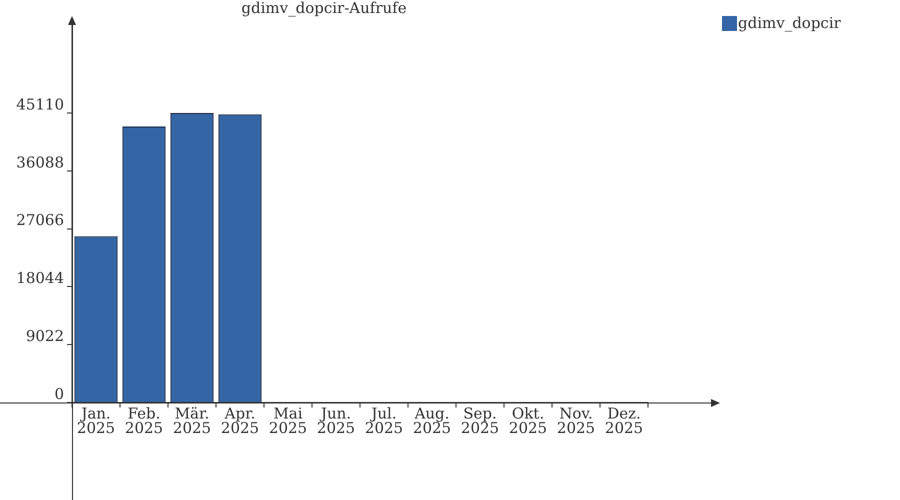 This screenshot has width=900, height=500. I want to click on legend-label: gdimv_dopcir, so click(790, 23).